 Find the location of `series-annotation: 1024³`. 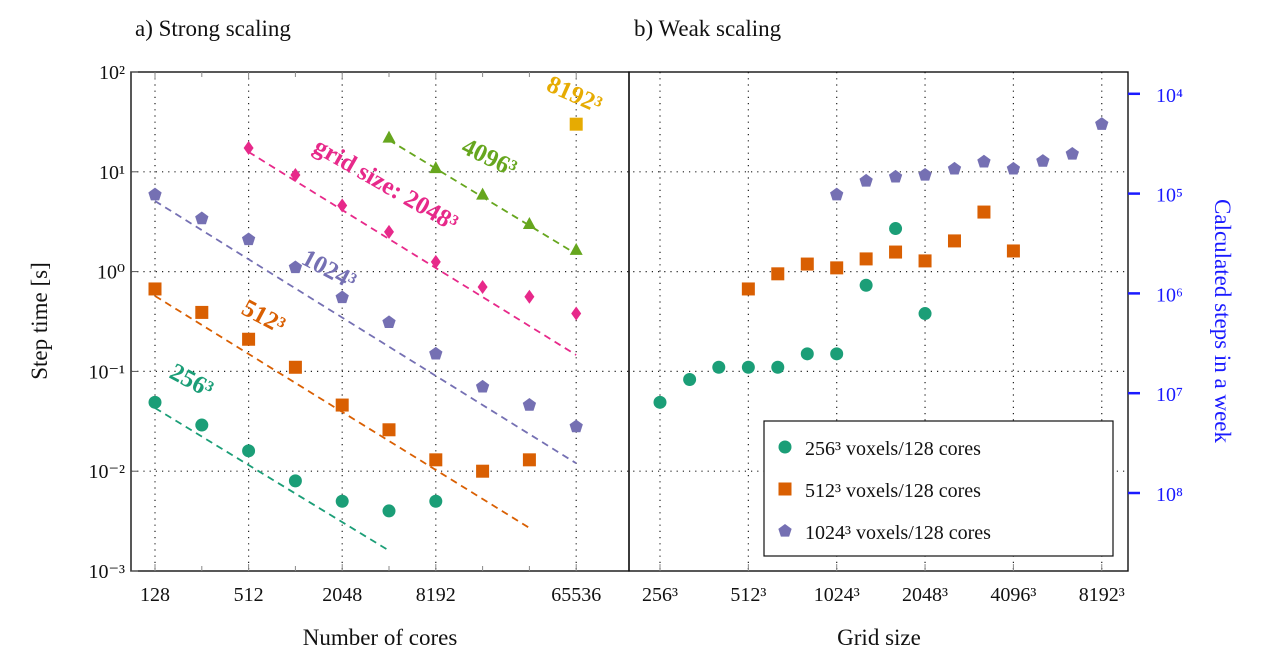

series-annotation: 1024³ is located at coordinates (328, 269).